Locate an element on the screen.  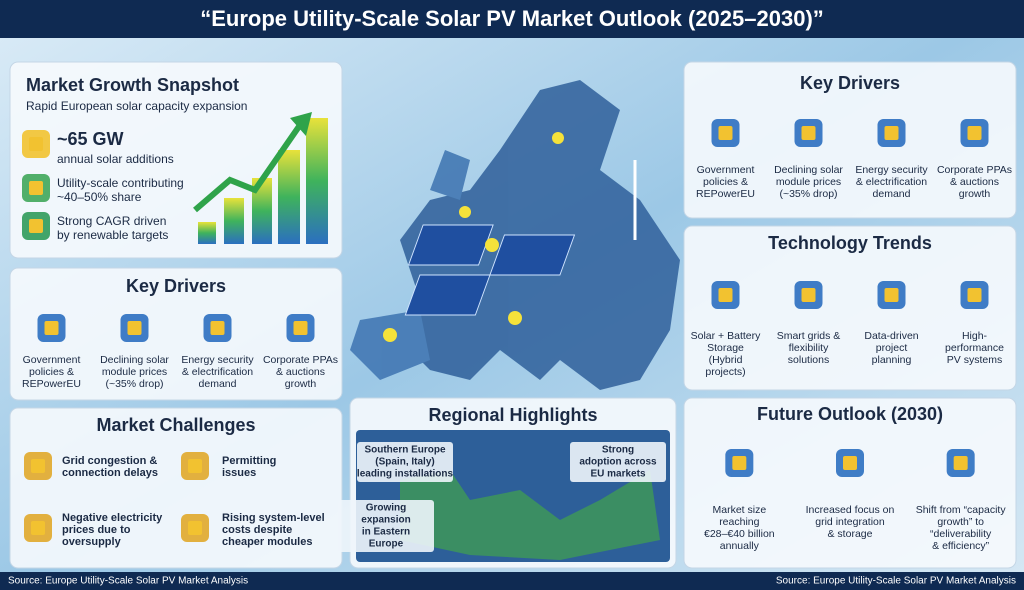
label: cheaper modules is located at coordinates (267, 542).